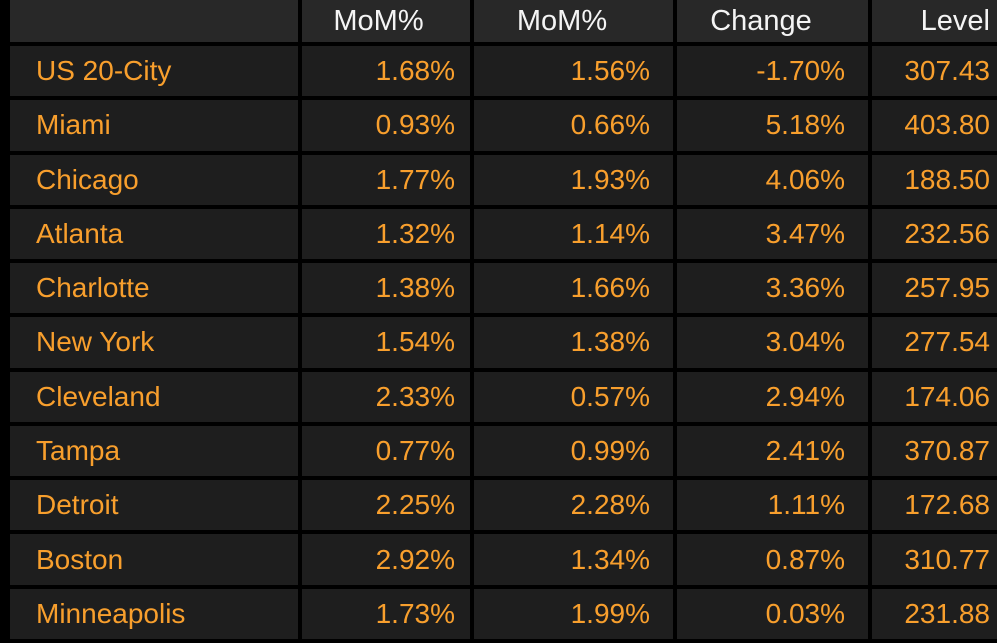  I want to click on city-cell: Charlotte, so click(154, 288).